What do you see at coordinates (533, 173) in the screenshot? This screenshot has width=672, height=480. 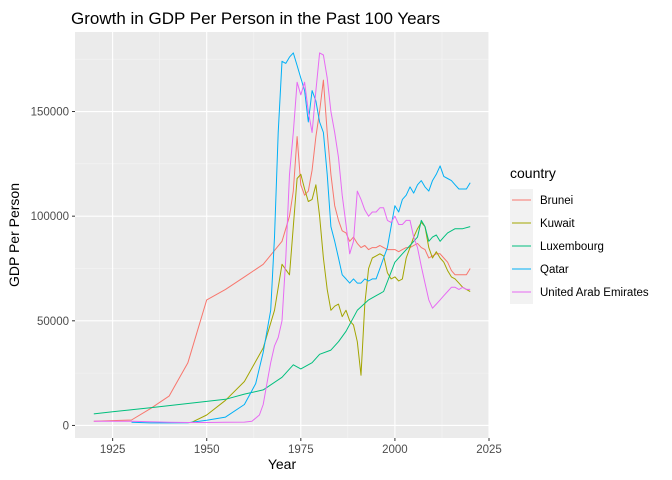 I see `legend-title: country` at bounding box center [533, 173].